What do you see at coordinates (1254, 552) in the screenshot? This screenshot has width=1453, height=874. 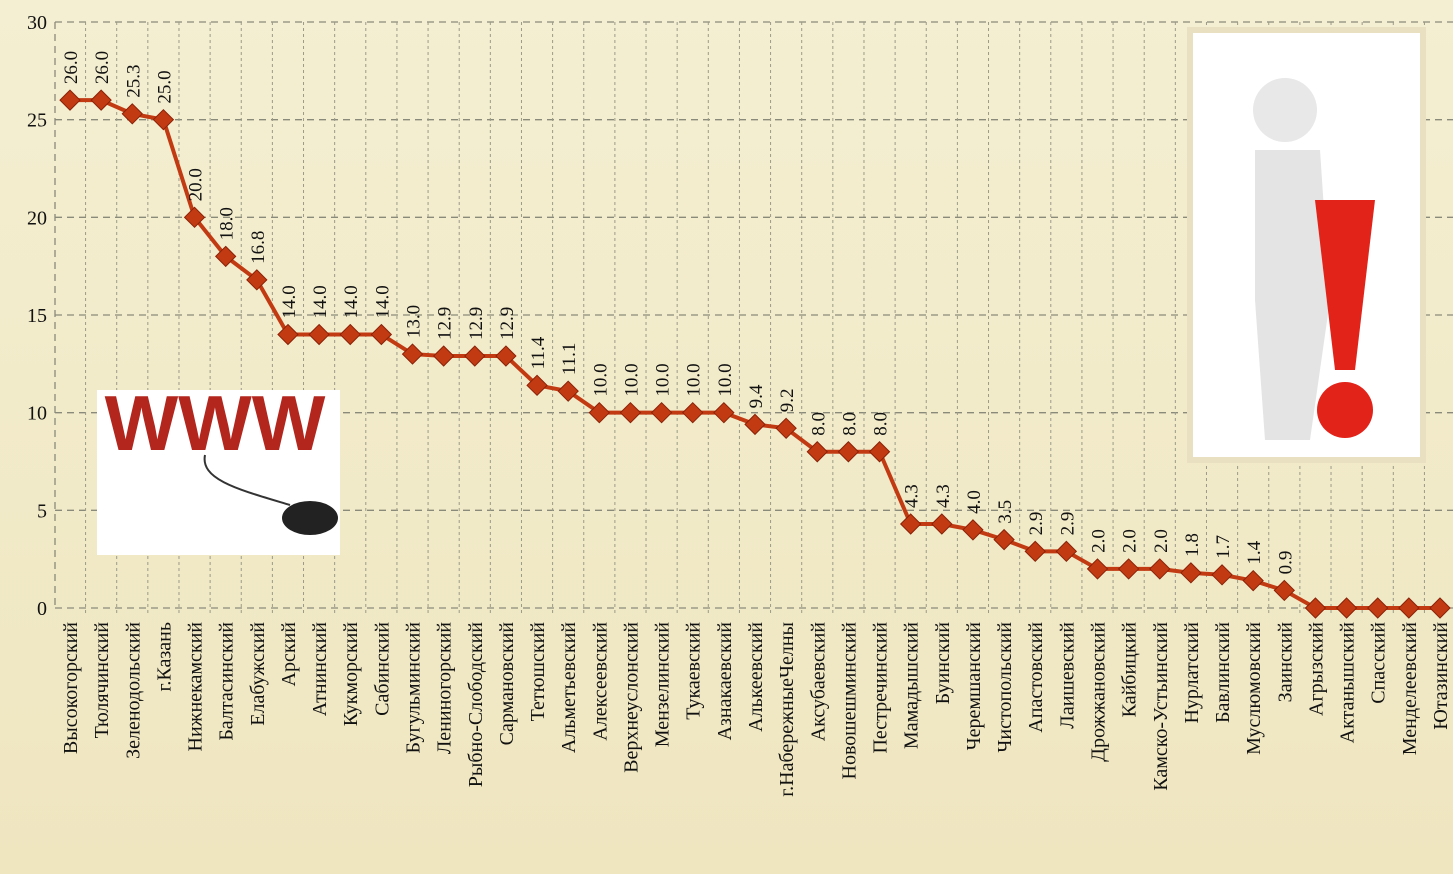 I see `value-label: 1.4` at bounding box center [1254, 552].